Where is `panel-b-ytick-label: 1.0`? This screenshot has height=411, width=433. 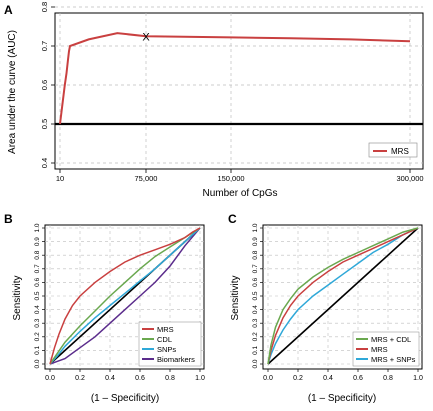
panel-b-ytick-label: 1.0 is located at coordinates (37, 227).